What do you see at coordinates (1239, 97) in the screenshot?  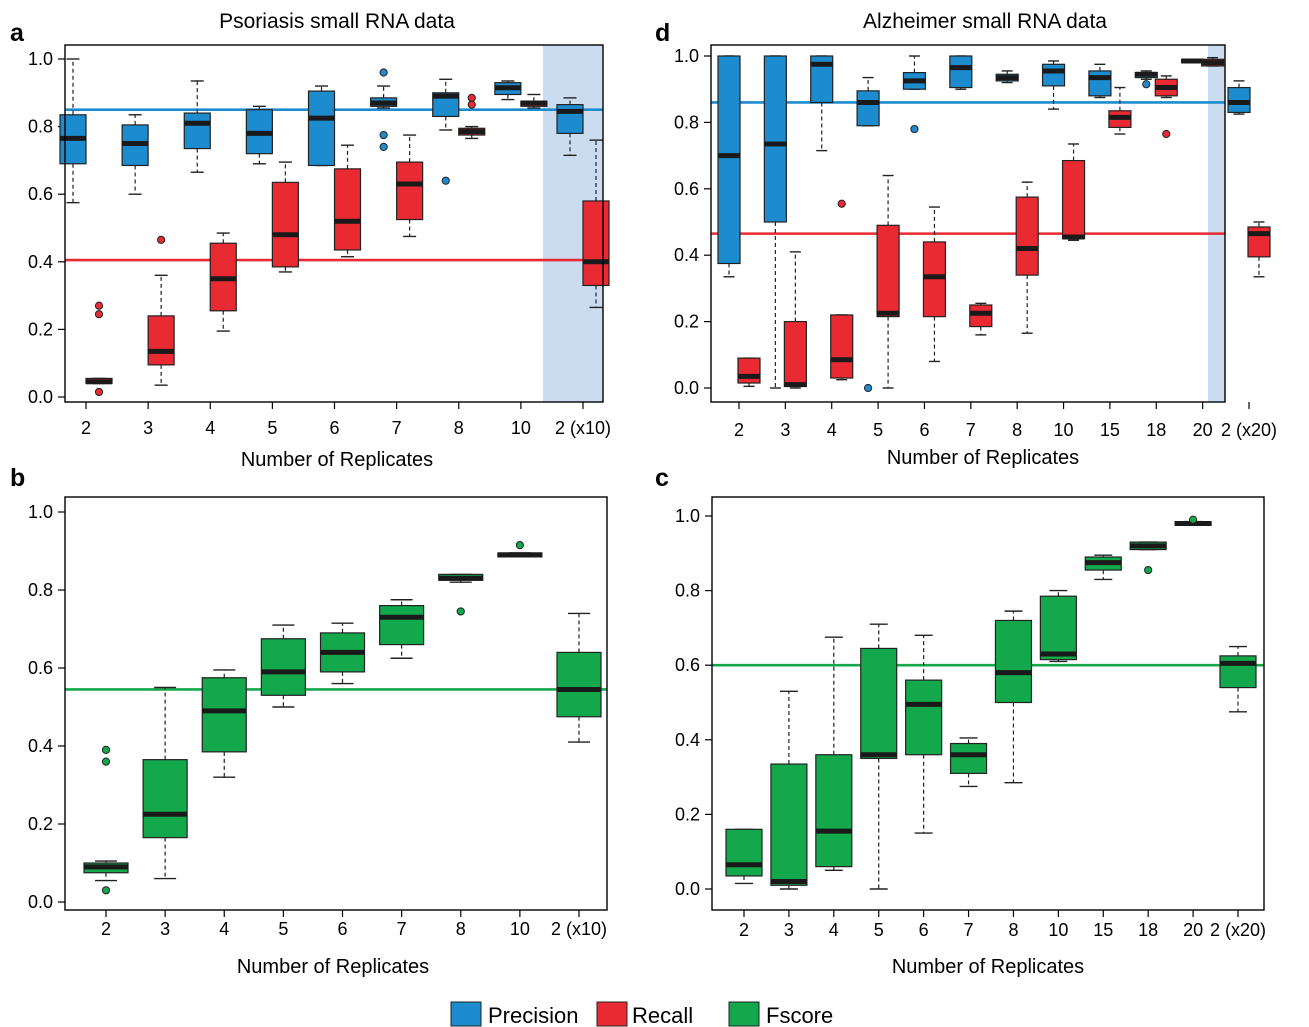 I see `panel-d-precision-box-2-x20` at bounding box center [1239, 97].